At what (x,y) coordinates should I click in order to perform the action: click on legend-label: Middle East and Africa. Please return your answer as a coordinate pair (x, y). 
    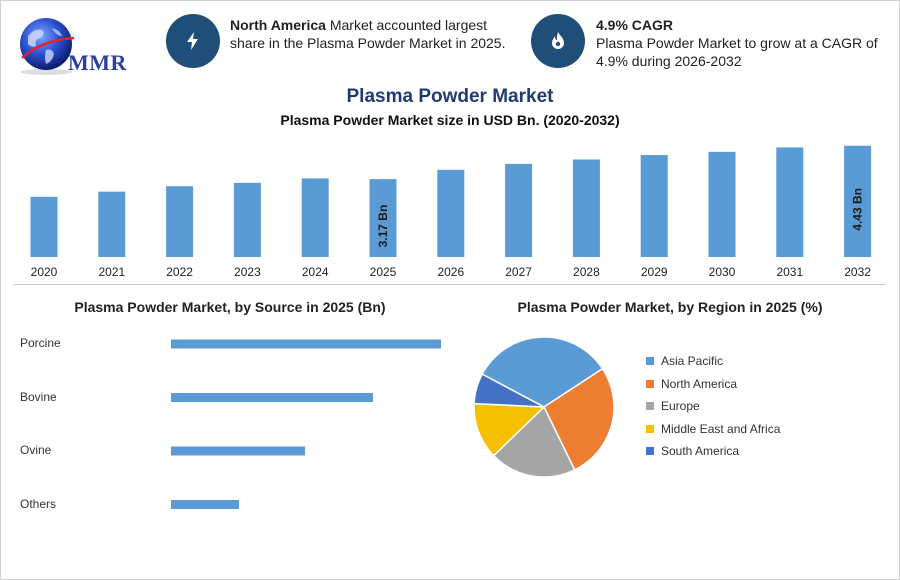
    Looking at the image, I should click on (721, 428).